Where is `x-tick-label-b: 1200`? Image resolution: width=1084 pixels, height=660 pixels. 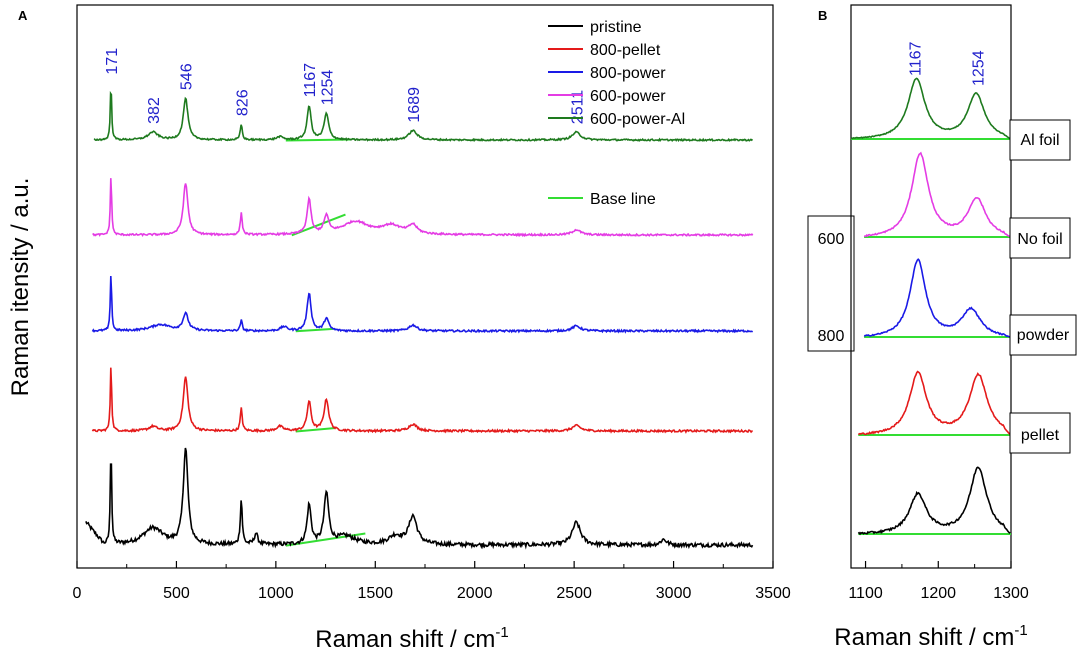
x-tick-label-b: 1200 is located at coordinates (938, 593).